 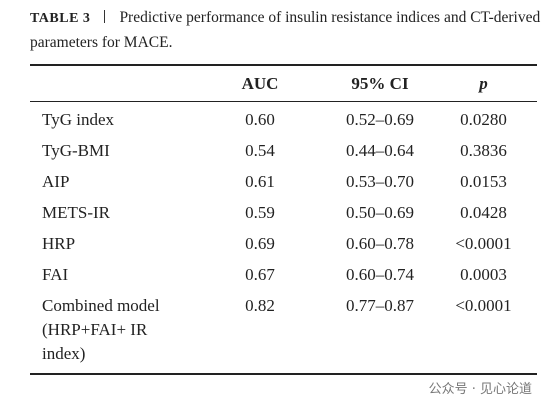 What do you see at coordinates (260, 212) in the screenshot?
I see `cell: 0.59` at bounding box center [260, 212].